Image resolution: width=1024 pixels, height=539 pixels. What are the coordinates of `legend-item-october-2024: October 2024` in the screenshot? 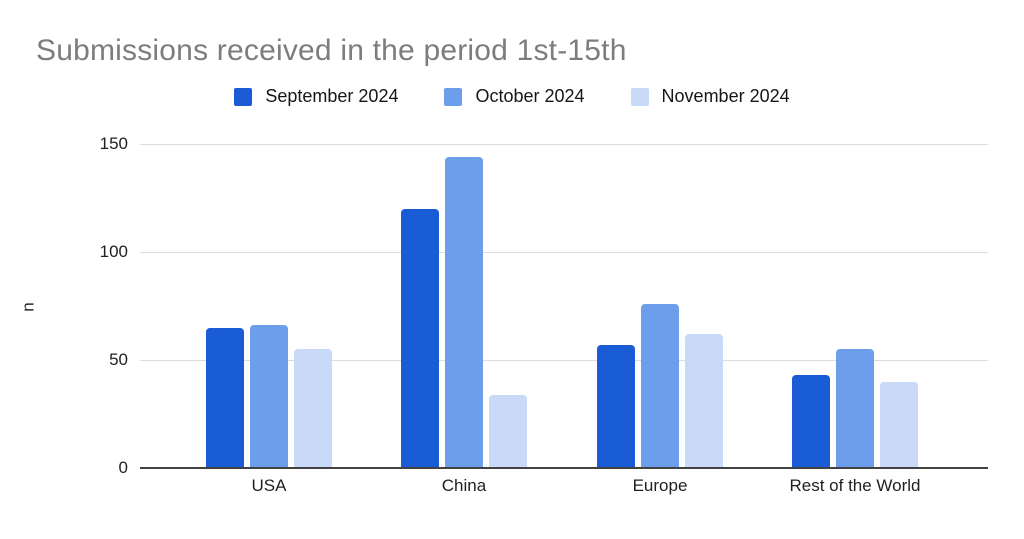 It's located at (514, 96).